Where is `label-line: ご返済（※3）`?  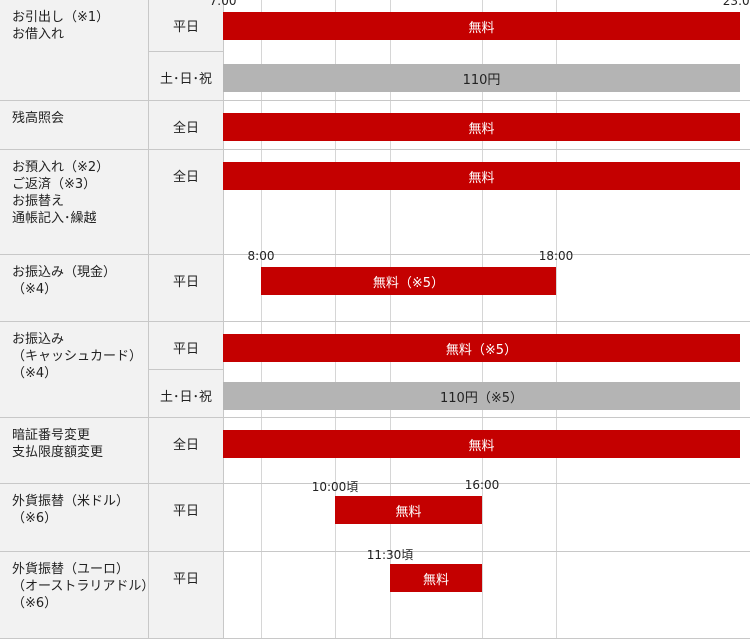
label-line: ご返済（※3） is located at coordinates (54, 184).